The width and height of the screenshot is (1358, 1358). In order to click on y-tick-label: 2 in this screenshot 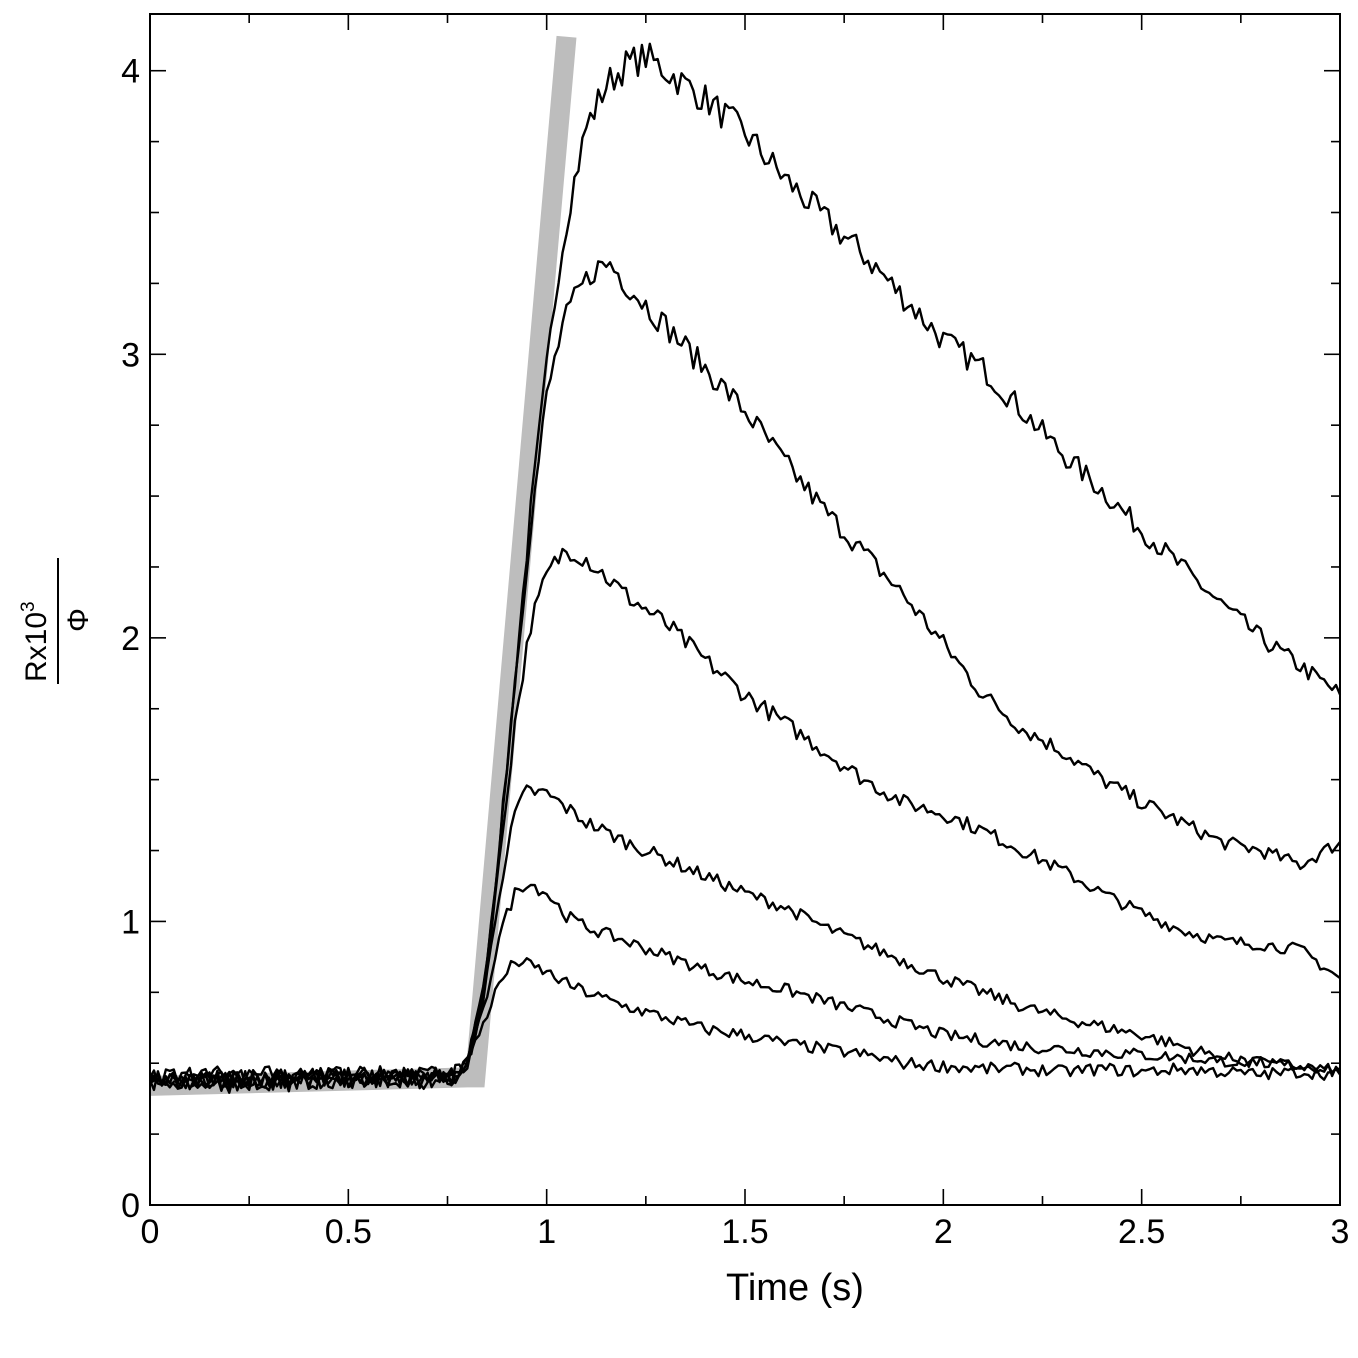, I will do `click(130, 639)`.